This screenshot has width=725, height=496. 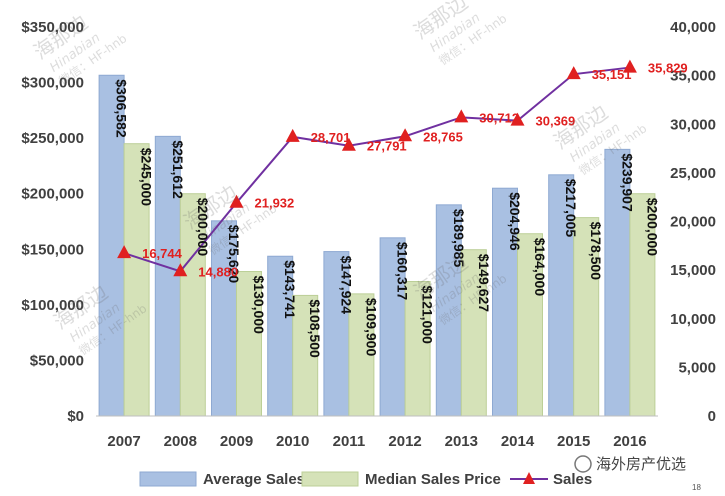 I want to click on y-left-tick-label: $300,000, so click(x=52, y=83).